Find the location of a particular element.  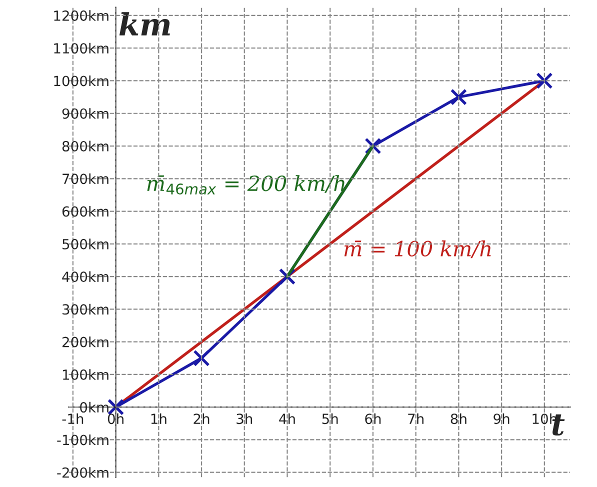

x-tick-label: 7h is located at coordinates (416, 418).